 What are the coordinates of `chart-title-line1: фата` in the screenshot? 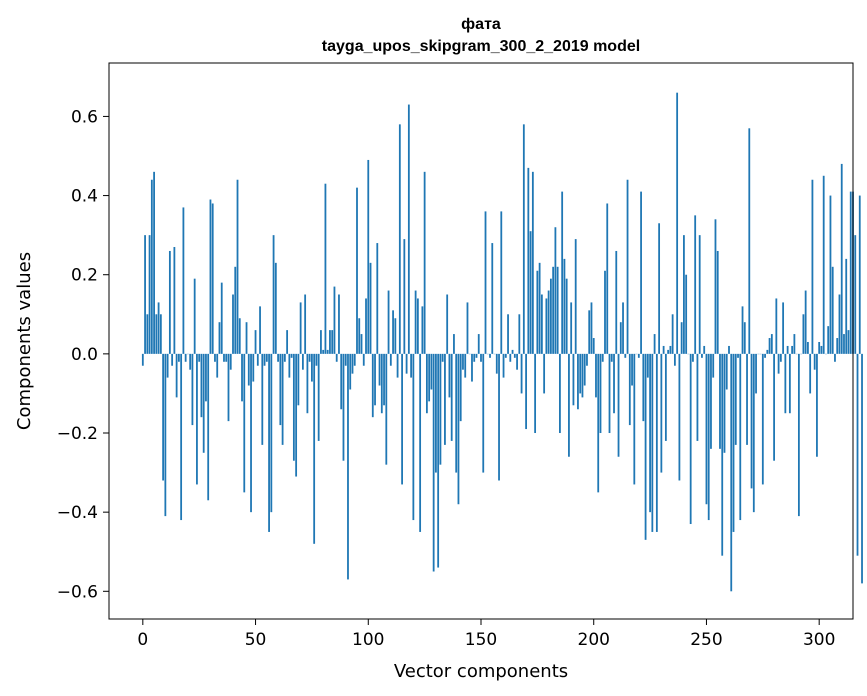 It's located at (481, 24).